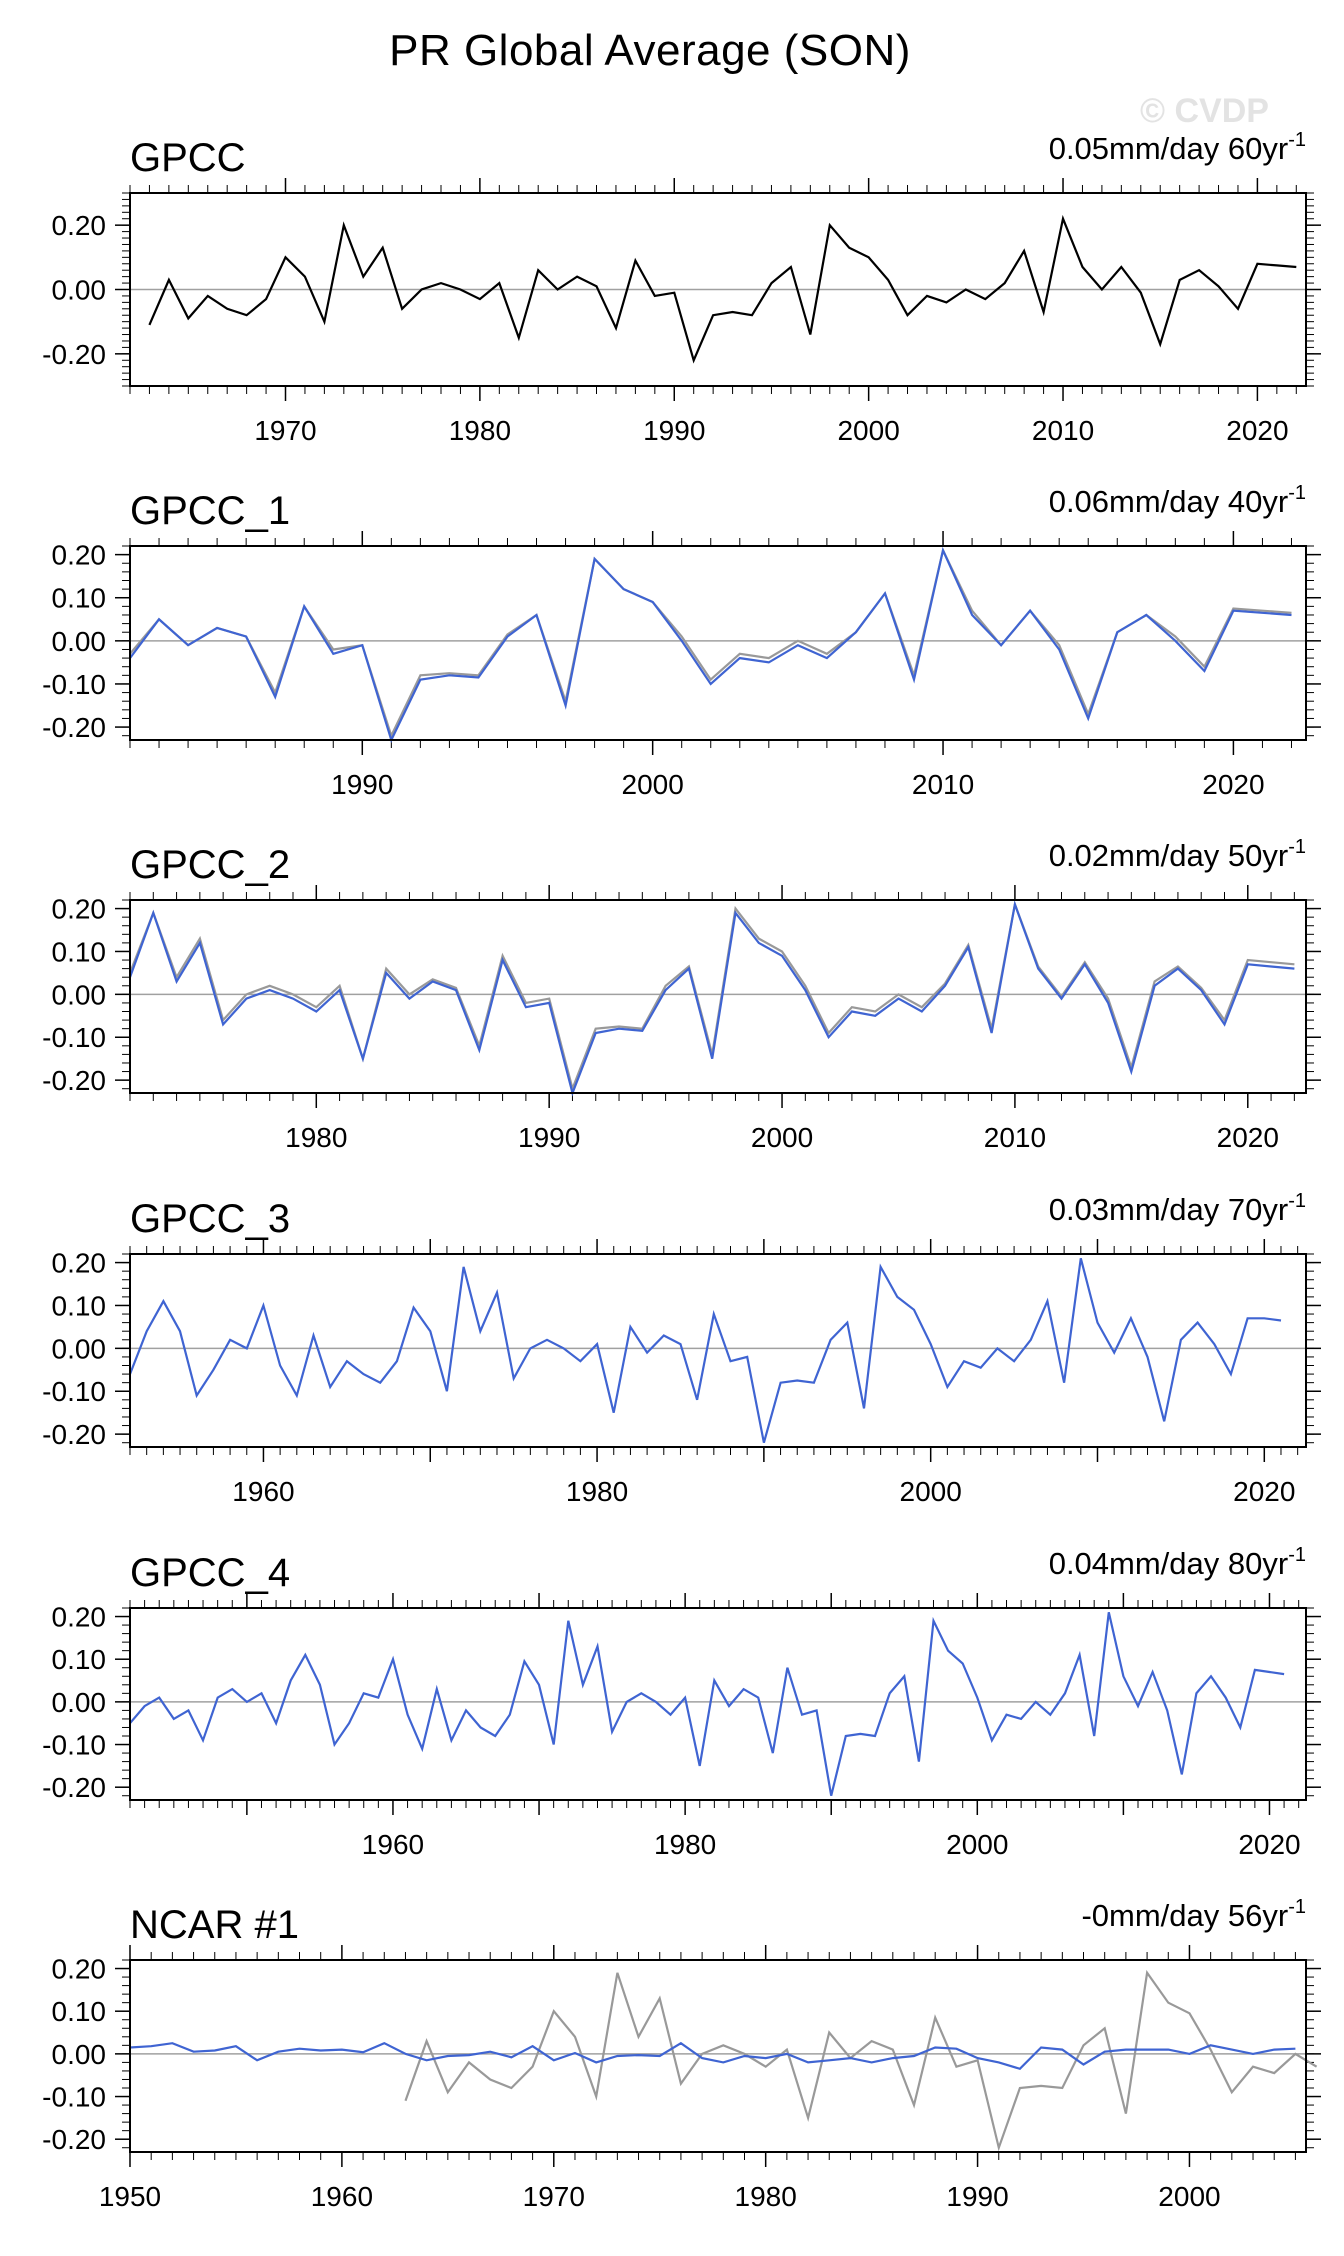  I want to click on main-title: PR Global Average (SON), so click(650, 50).